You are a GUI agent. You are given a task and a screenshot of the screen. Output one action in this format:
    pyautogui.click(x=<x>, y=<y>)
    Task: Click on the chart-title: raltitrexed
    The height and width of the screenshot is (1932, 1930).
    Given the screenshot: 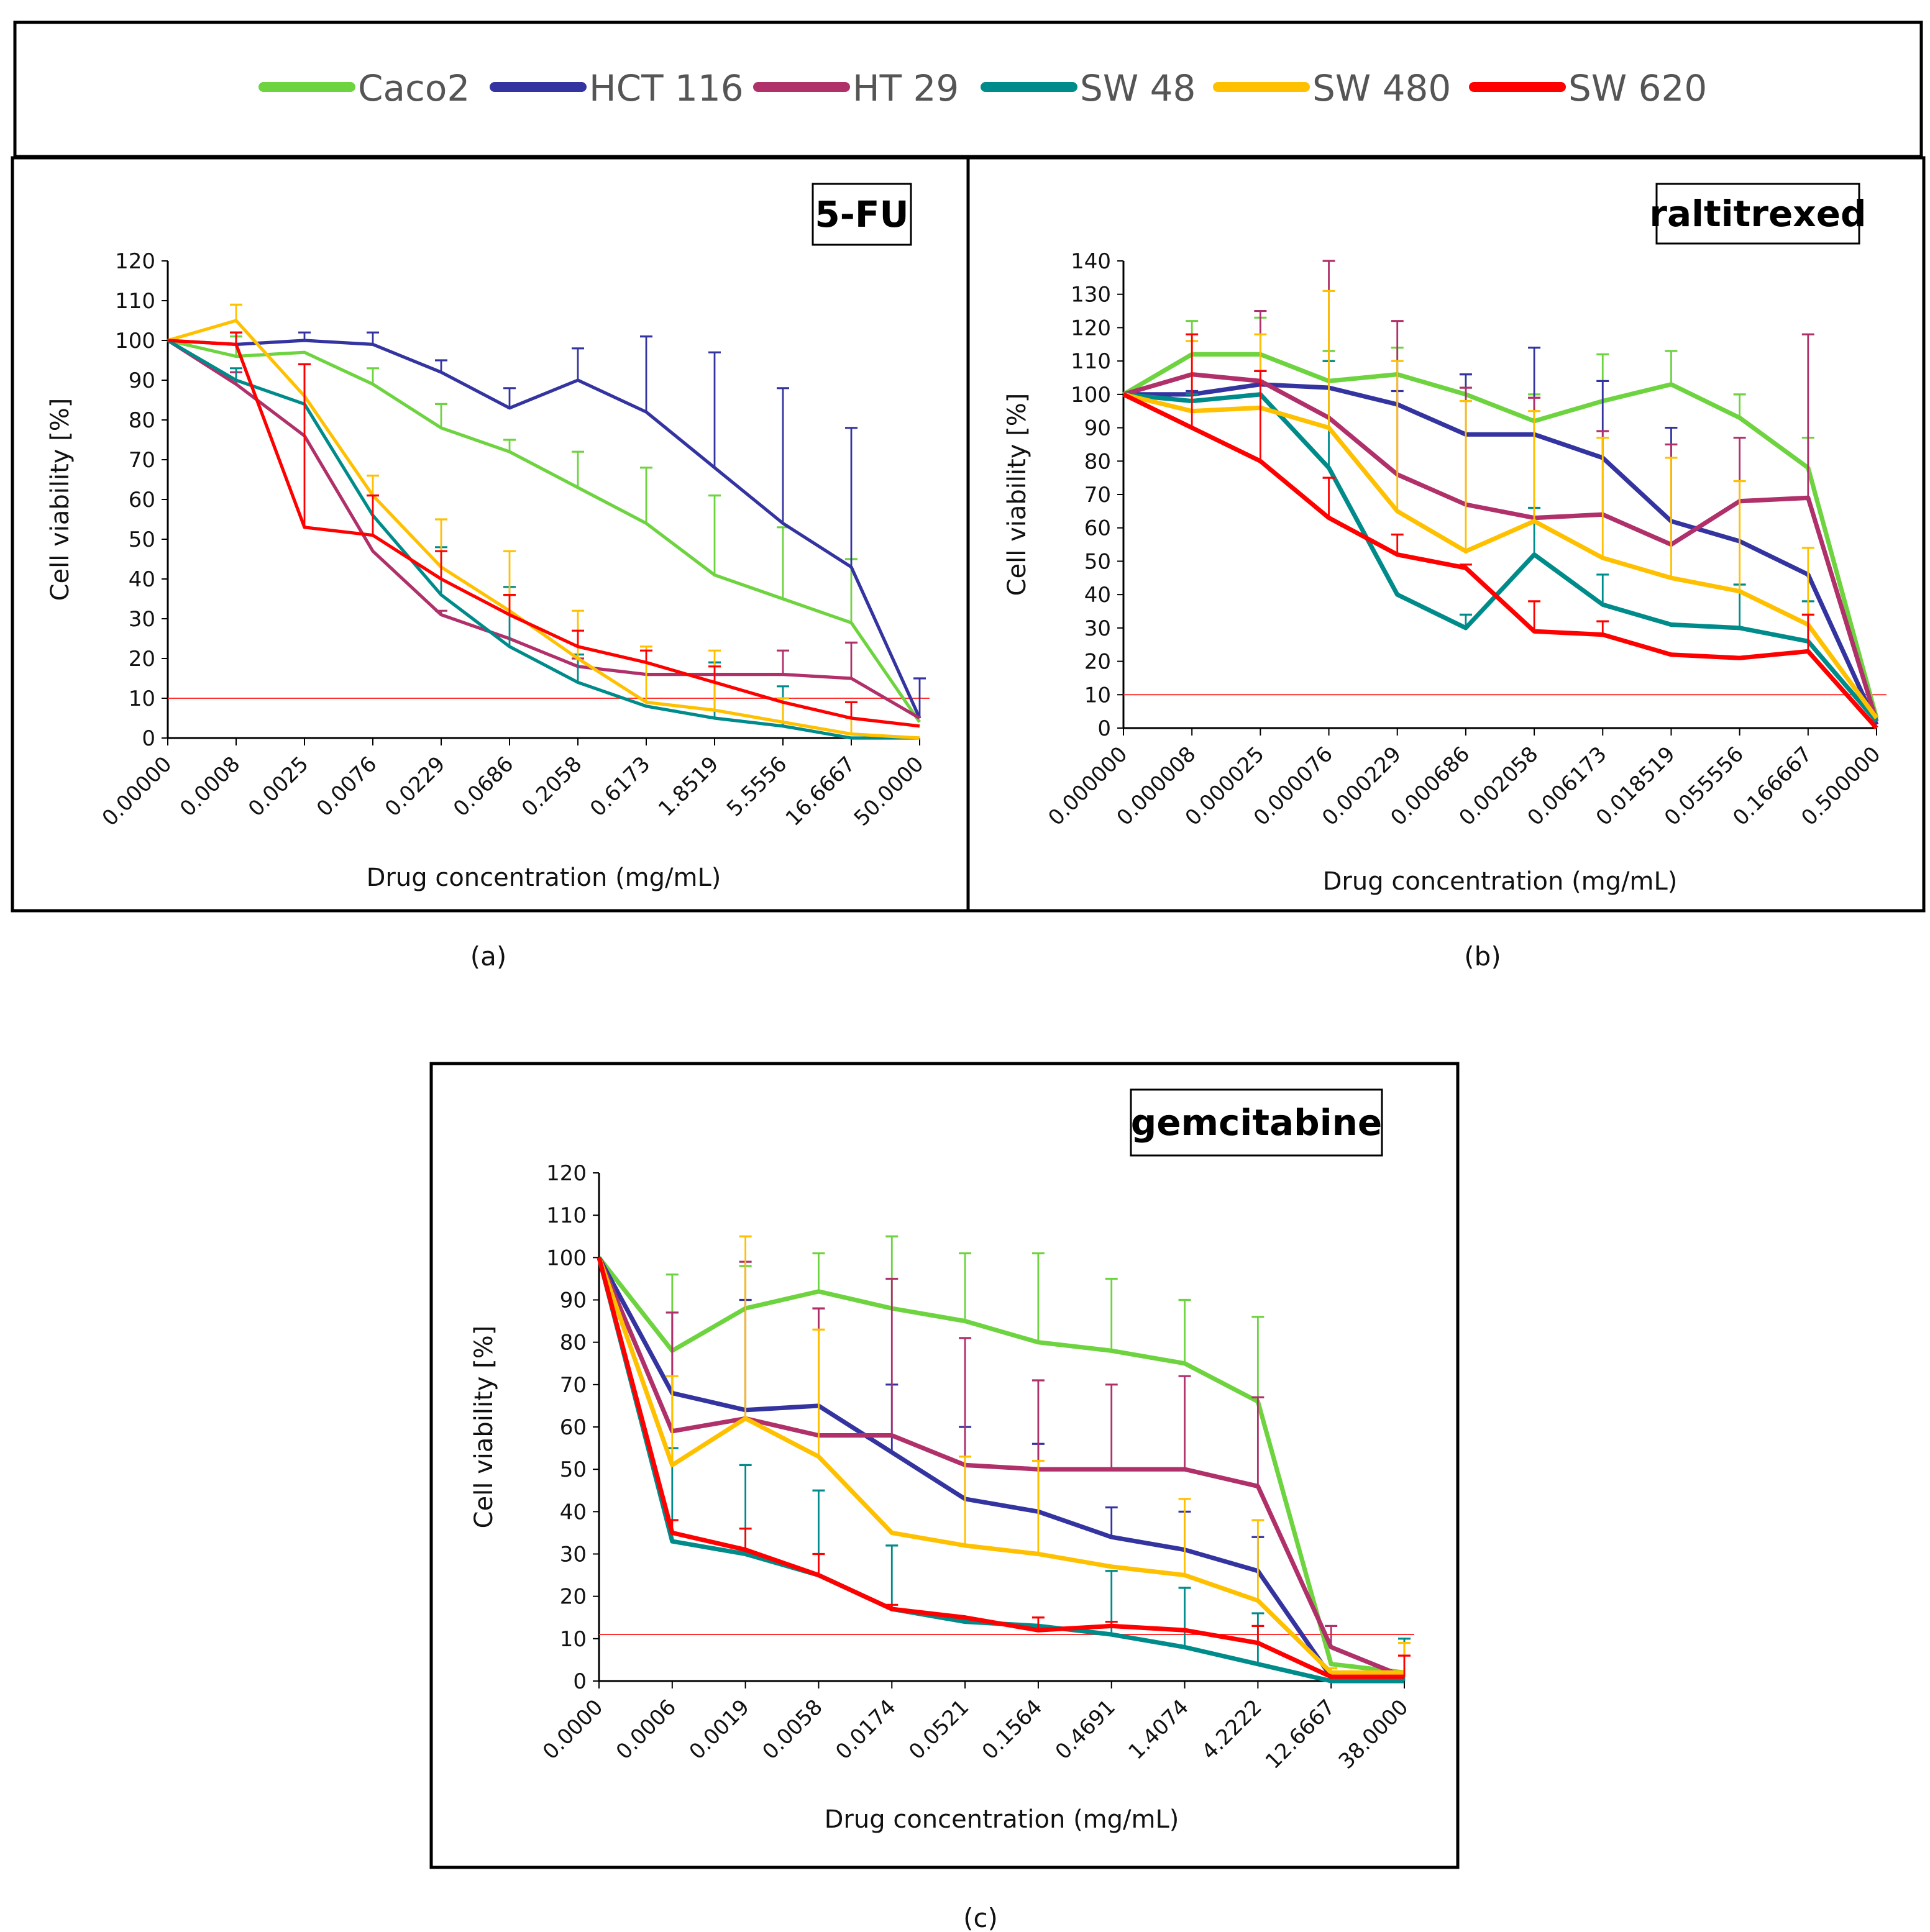 What is the action you would take?
    pyautogui.click(x=1758, y=214)
    